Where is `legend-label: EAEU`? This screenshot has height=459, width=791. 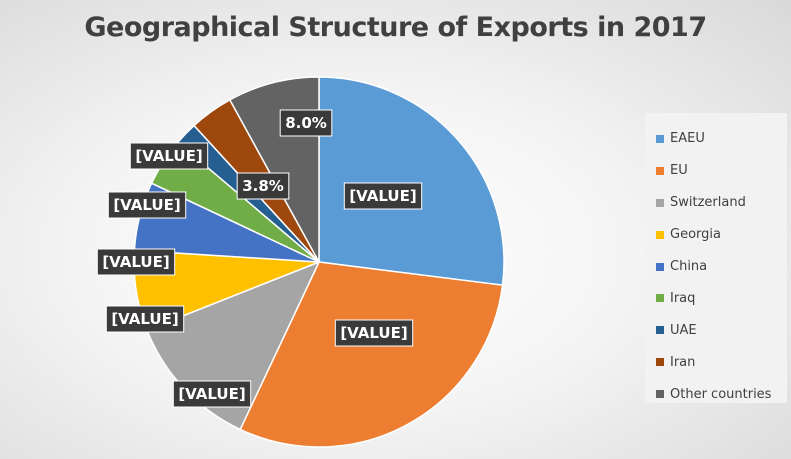
legend-label: EAEU is located at coordinates (687, 139).